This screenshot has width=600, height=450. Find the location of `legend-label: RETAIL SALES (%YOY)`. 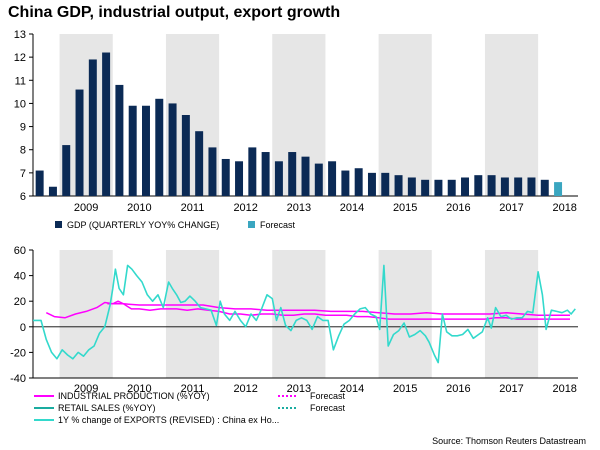

legend-label: RETAIL SALES (%YOY) is located at coordinates (107, 408).